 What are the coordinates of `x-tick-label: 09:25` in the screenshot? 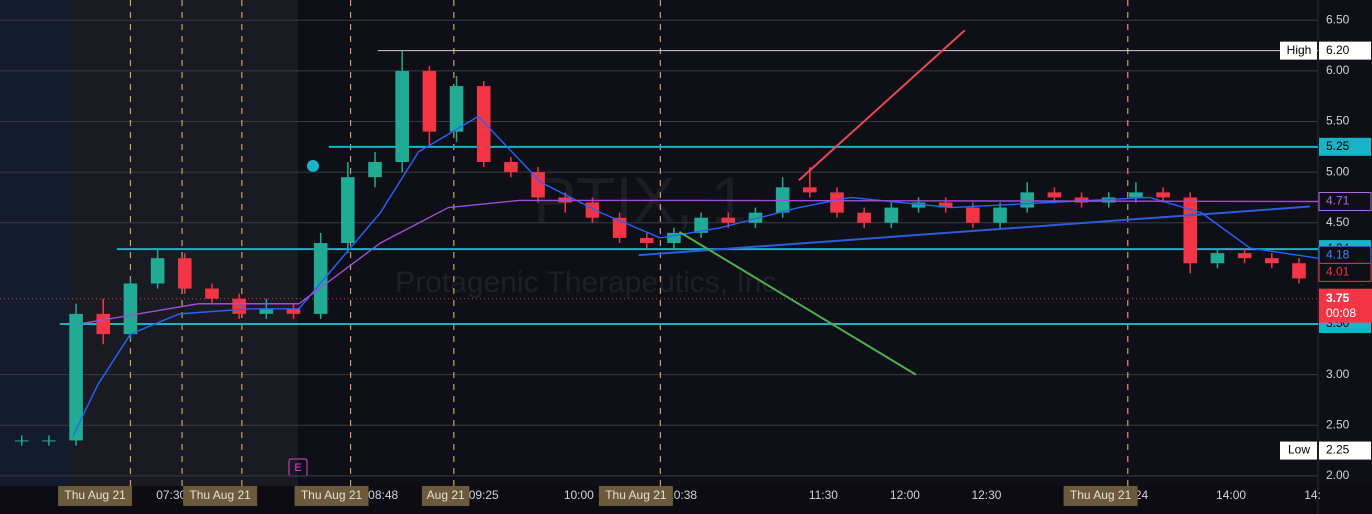 It's located at (484, 495).